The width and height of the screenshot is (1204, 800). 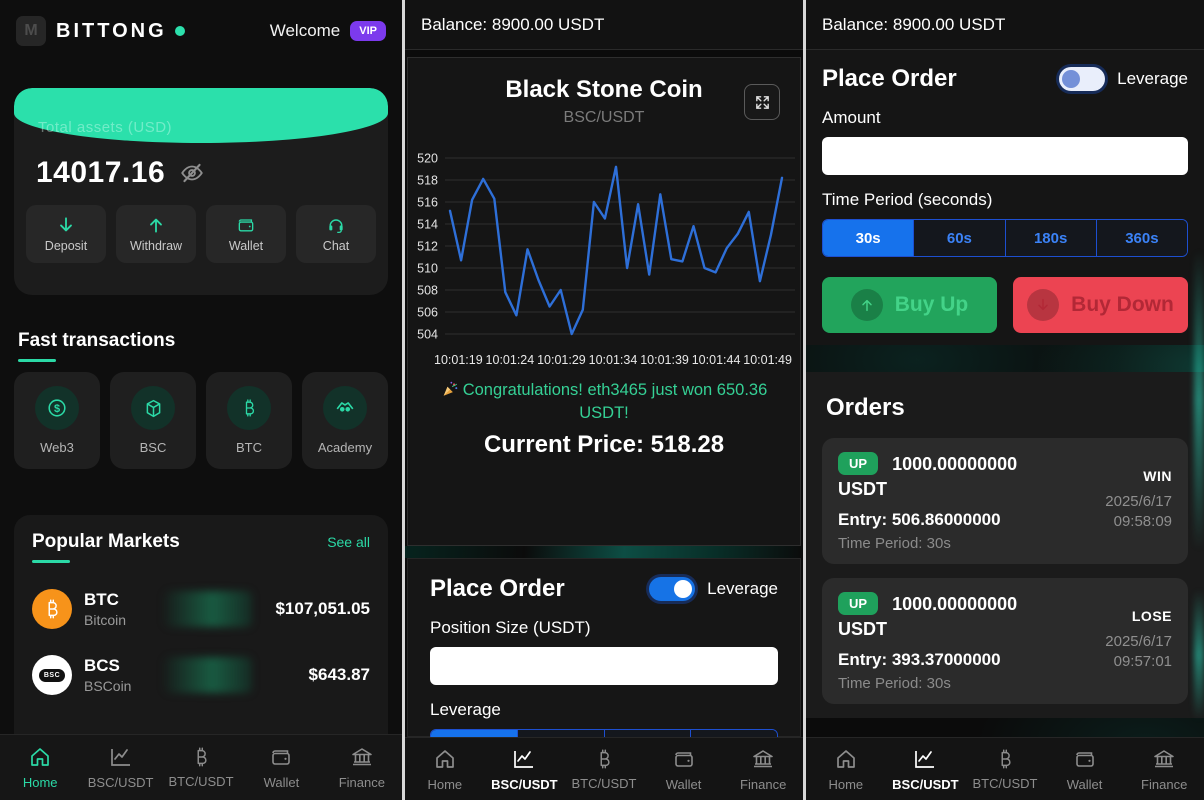 What do you see at coordinates (959, 238) in the screenshot?
I see `period-60s: 60s` at bounding box center [959, 238].